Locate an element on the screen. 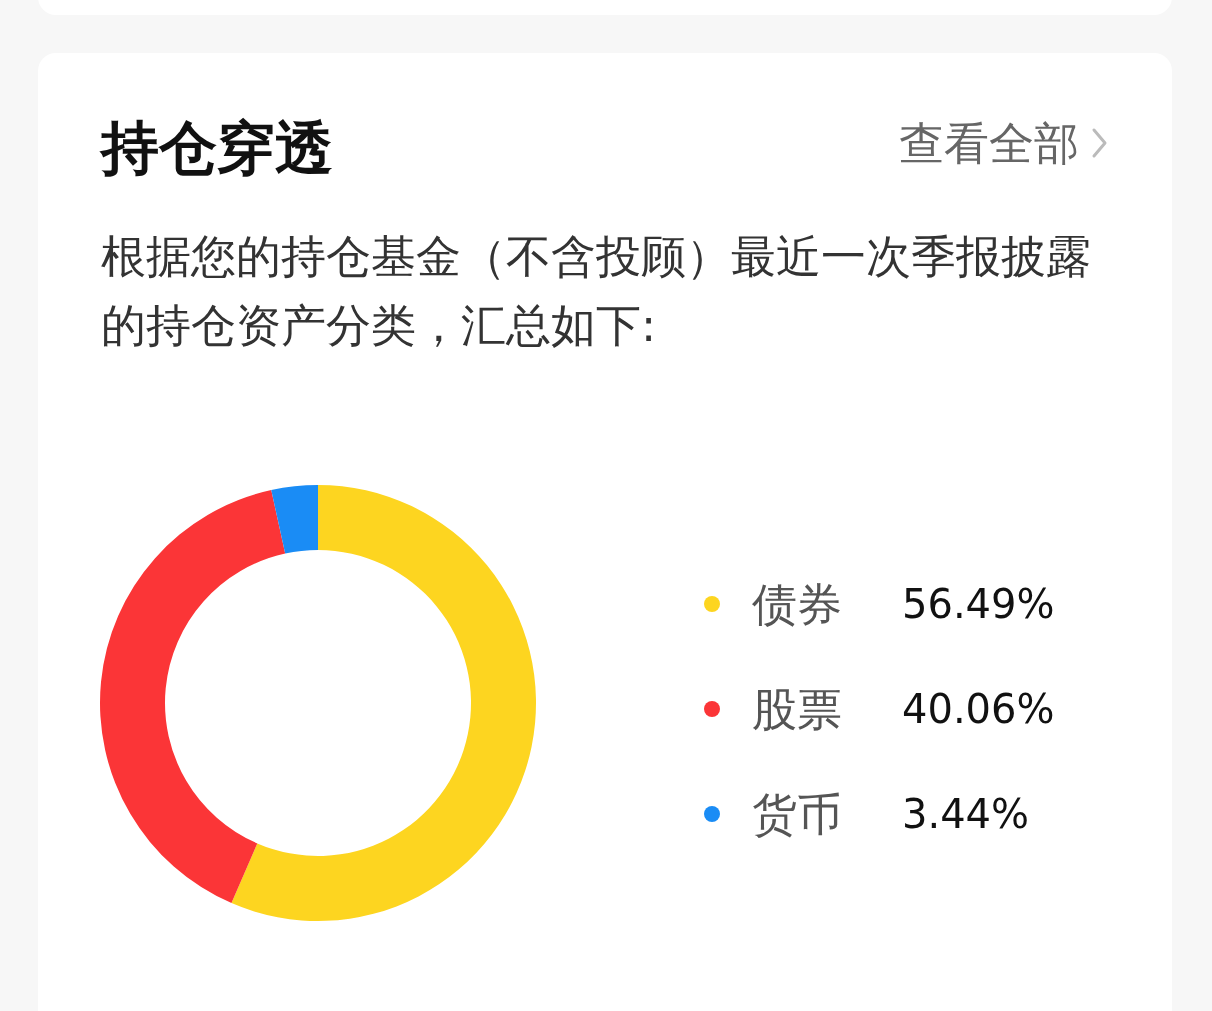 This screenshot has width=1212, height=1011. legend-label: 股票 is located at coordinates (797, 709).